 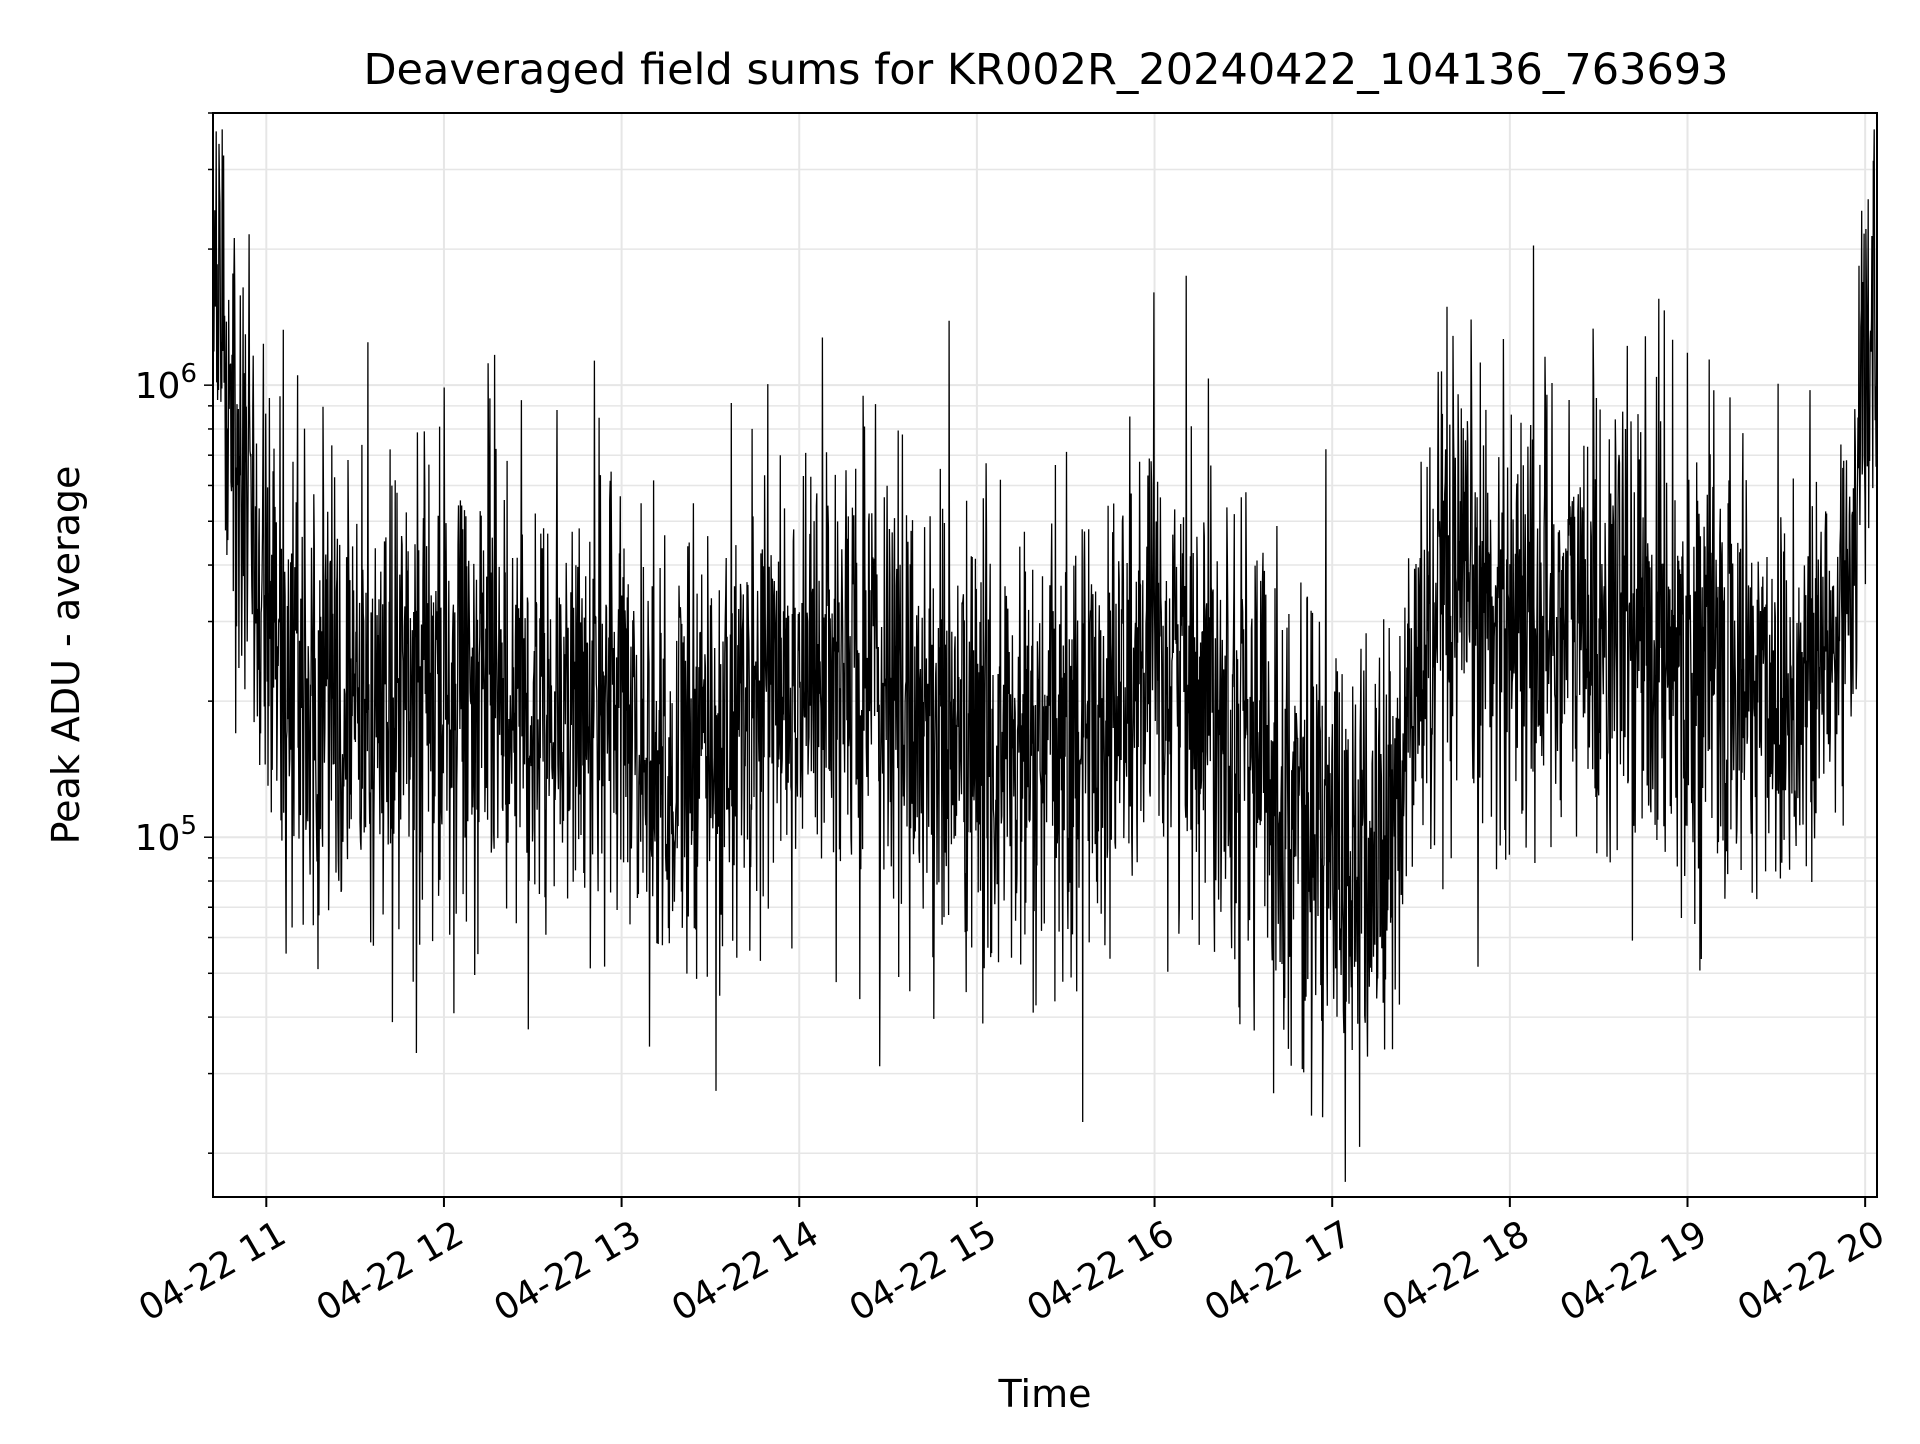 I want to click on y-axis-ticks: 10⁵ 10⁶, so click(x=174, y=633).